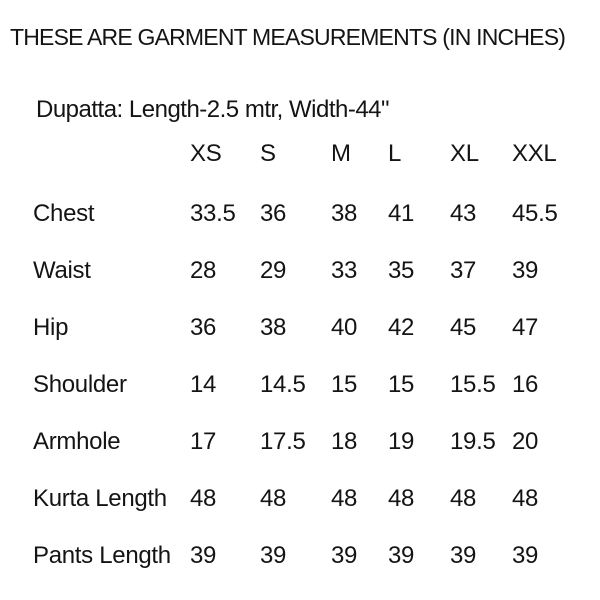  I want to click on measurement-value: 17.5, so click(283, 441).